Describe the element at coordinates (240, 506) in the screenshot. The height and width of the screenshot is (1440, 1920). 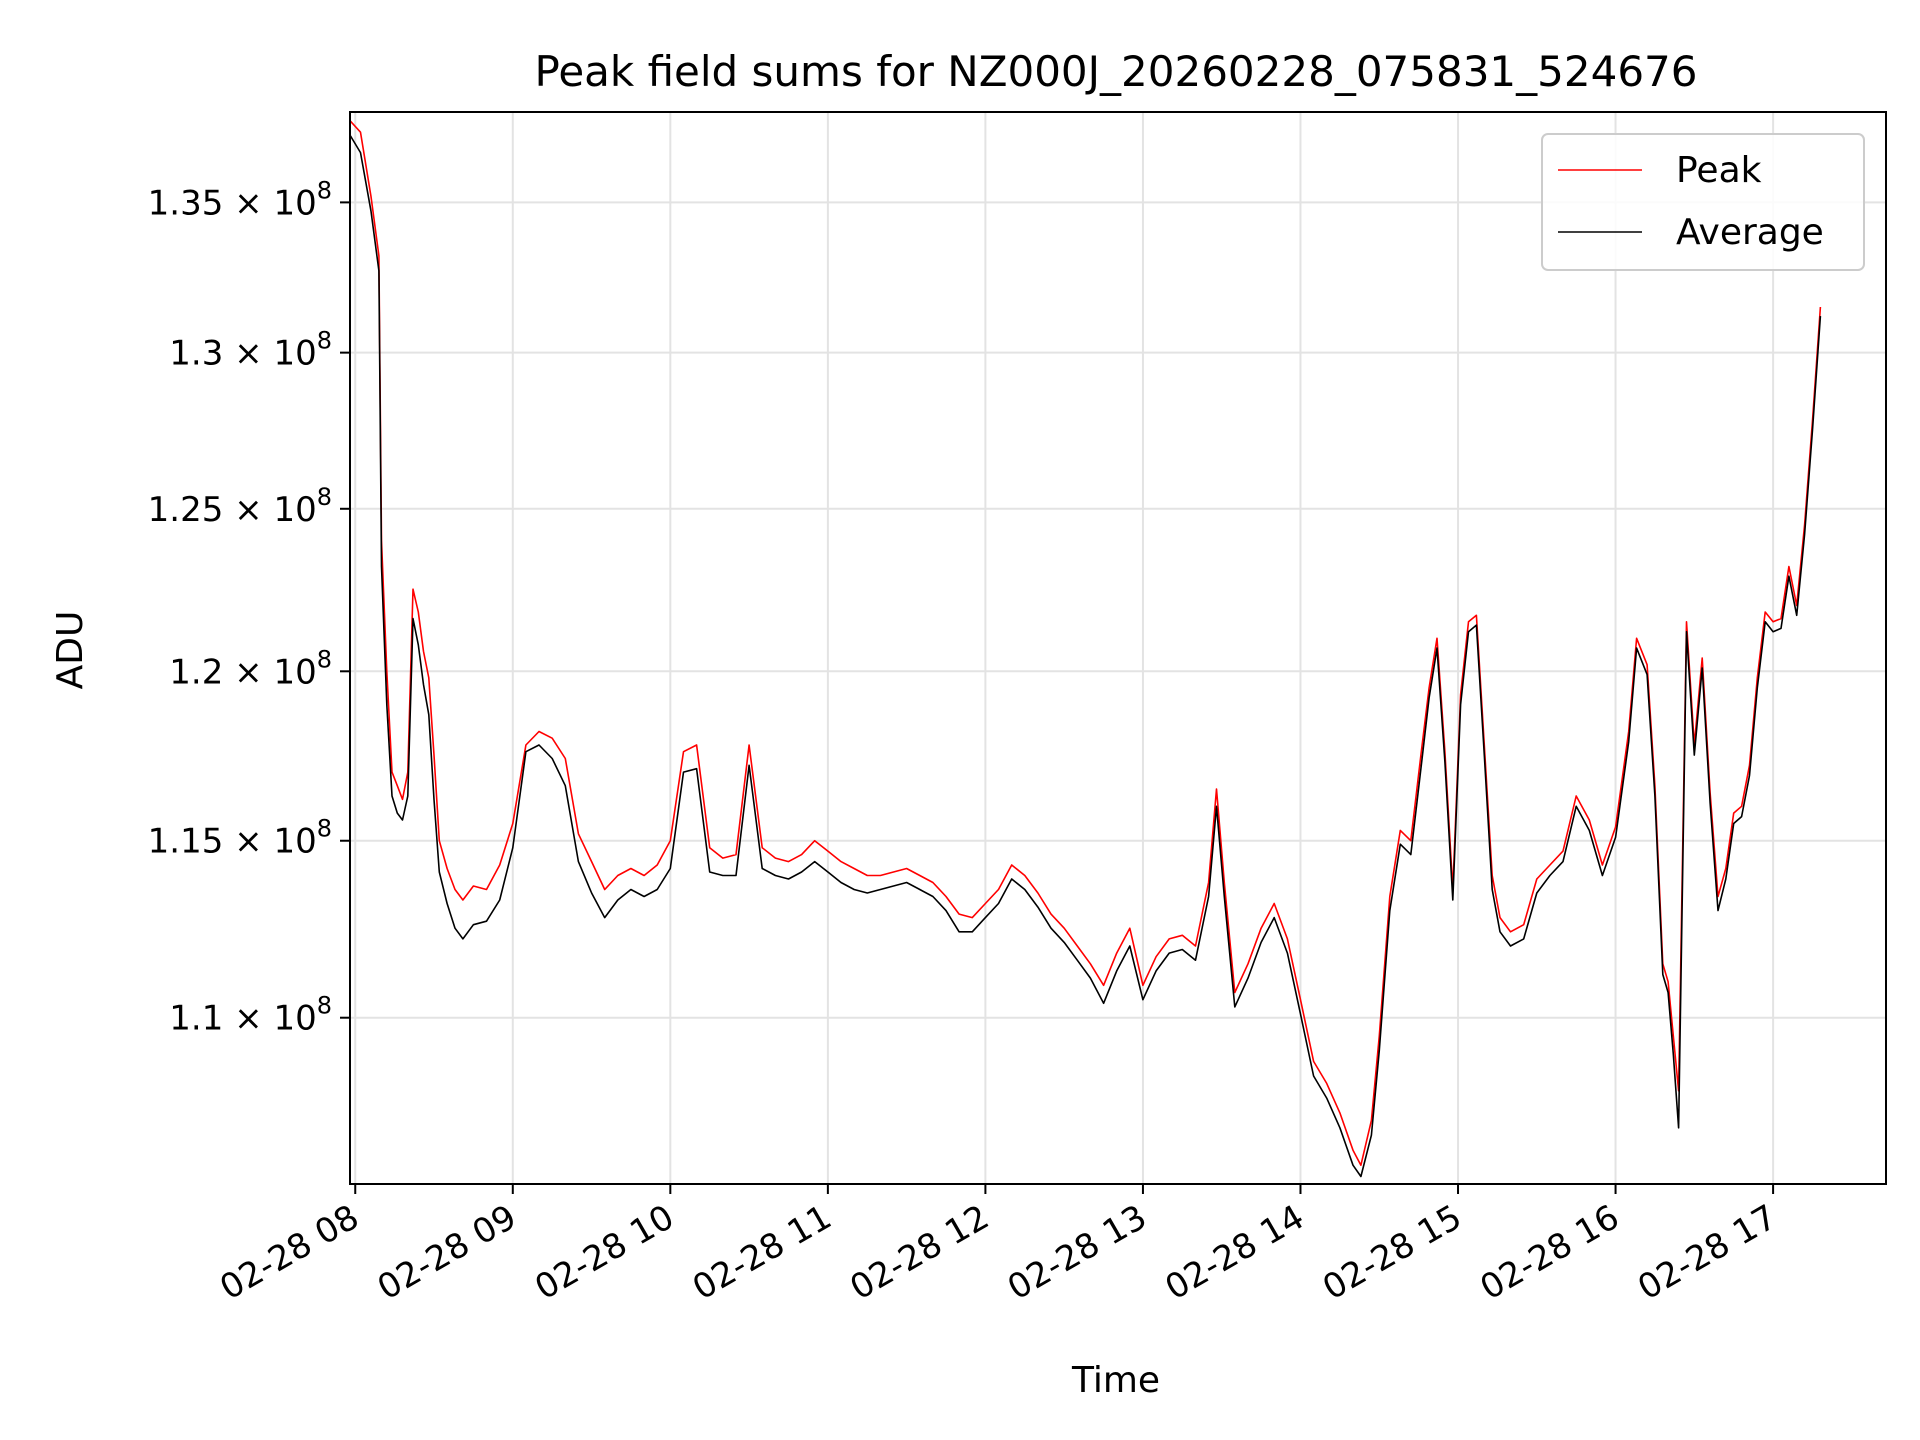
I see `y-tick-label: 1.25 × 108` at that location.